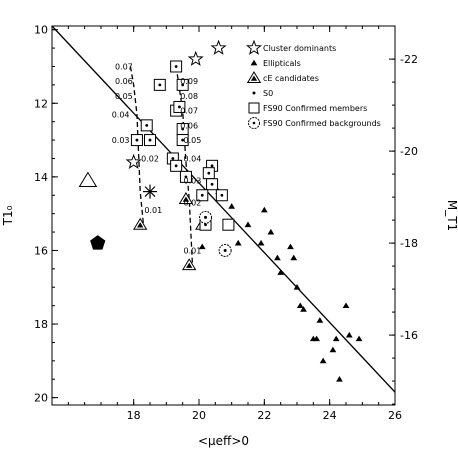  I want to click on y-tick-label: 18, so click(41, 324).